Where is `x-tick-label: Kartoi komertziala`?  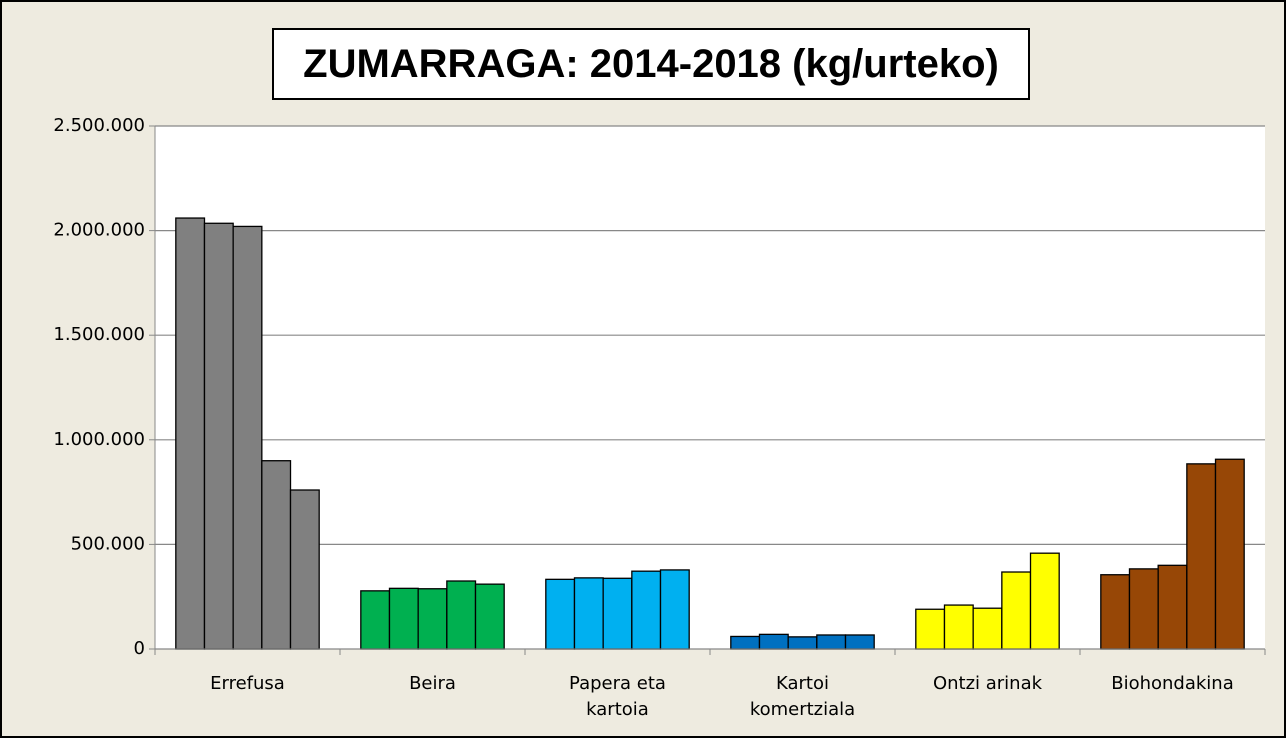
x-tick-label: Kartoi komertziala is located at coordinates (802, 696).